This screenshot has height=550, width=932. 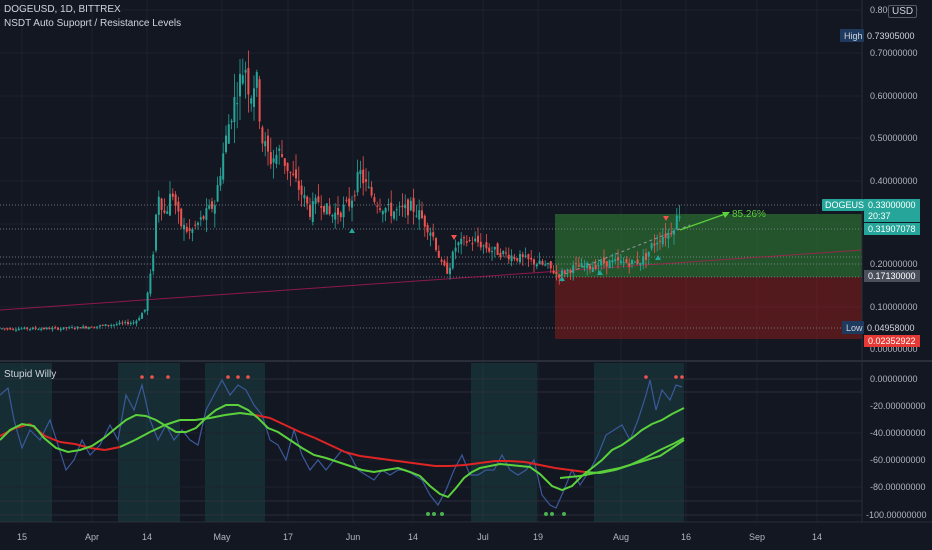 I want to click on osc-tick: 0.00000000, so click(x=894, y=379).